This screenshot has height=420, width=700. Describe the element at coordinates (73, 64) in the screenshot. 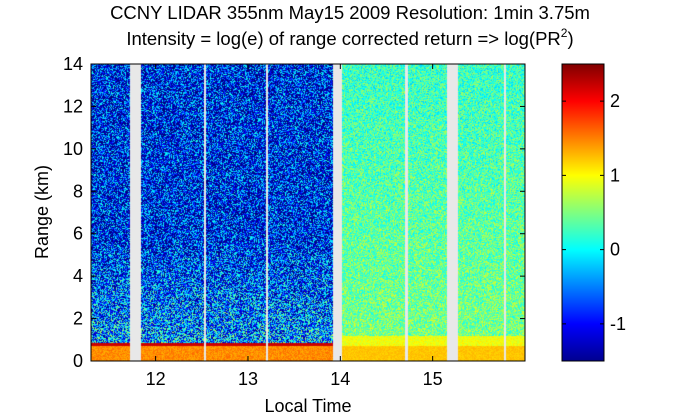

I see `y-tick-label: 14` at that location.